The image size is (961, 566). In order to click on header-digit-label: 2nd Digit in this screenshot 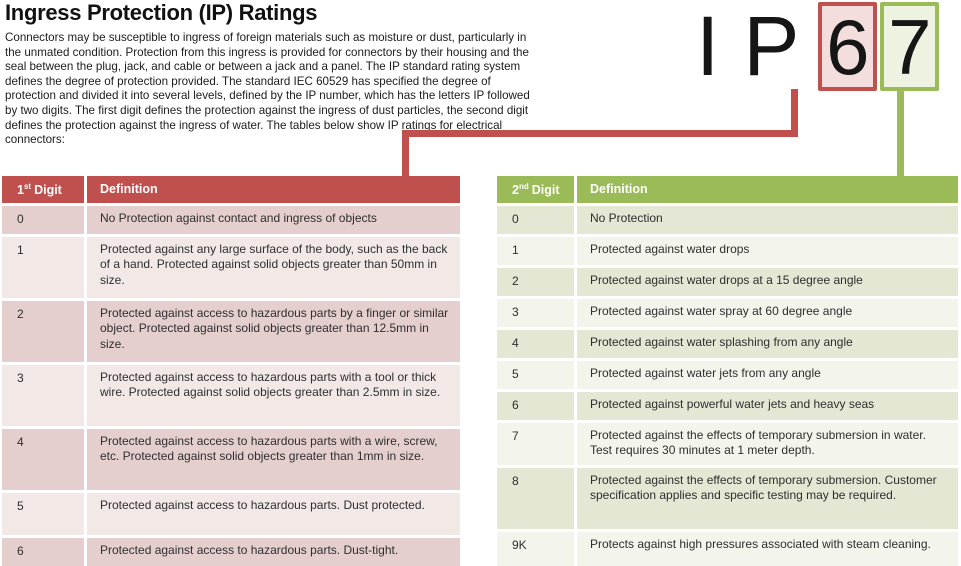, I will do `click(537, 189)`.